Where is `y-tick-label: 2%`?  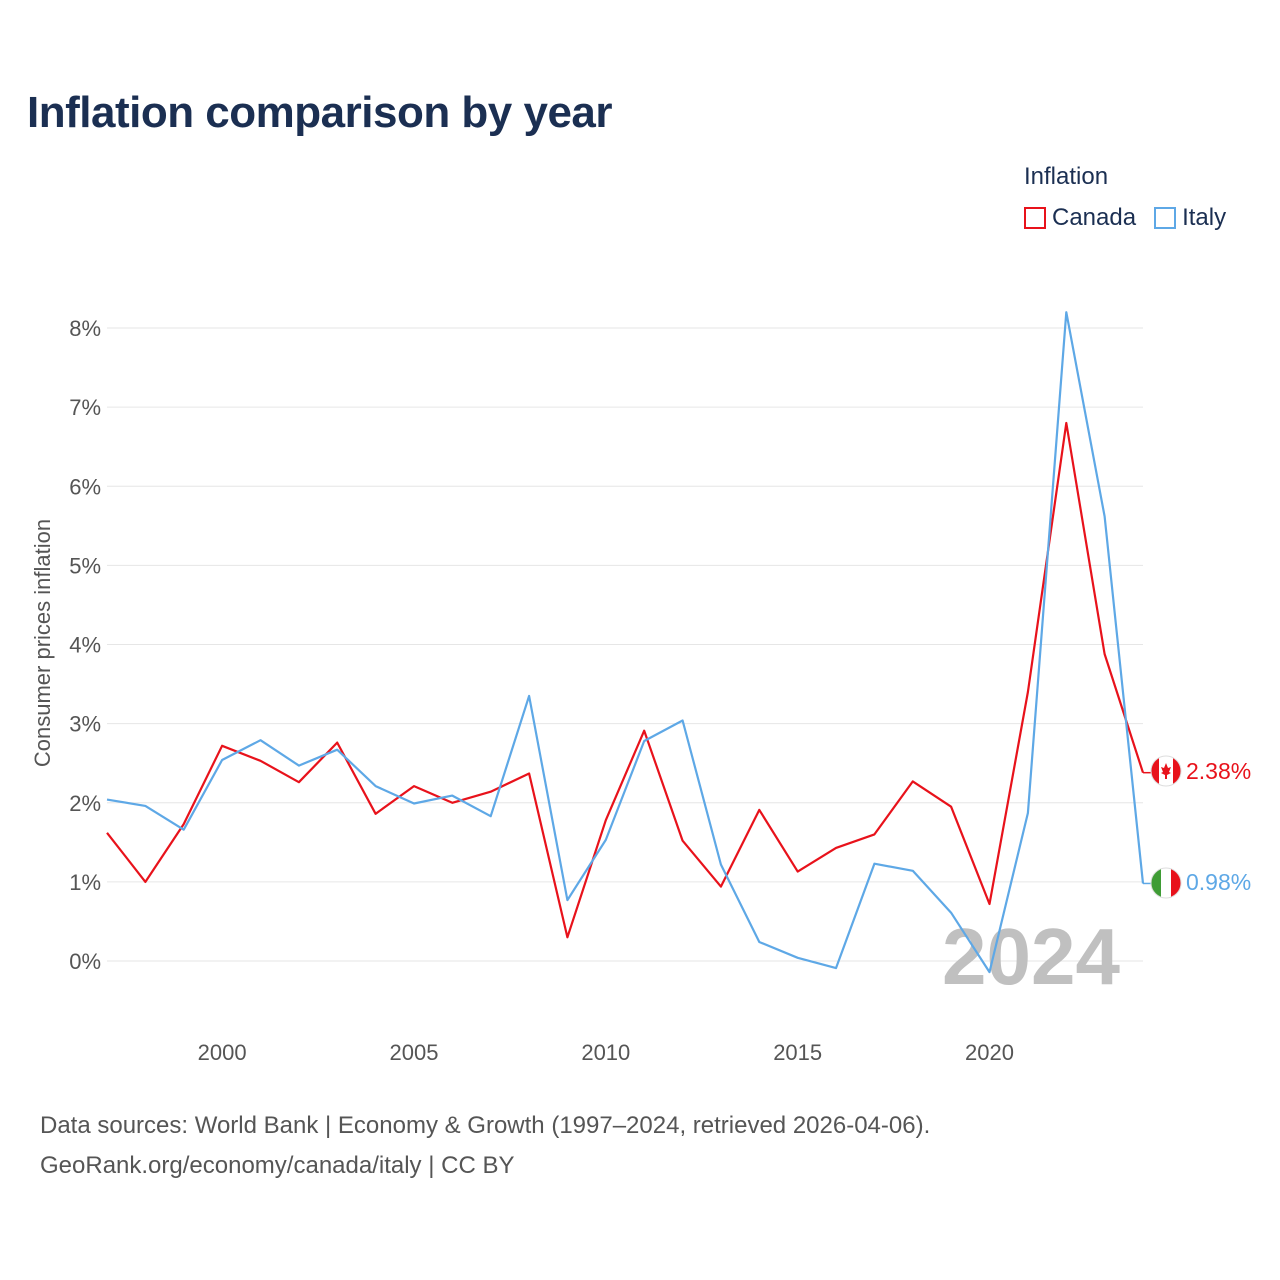 y-tick-label: 2% is located at coordinates (85, 803).